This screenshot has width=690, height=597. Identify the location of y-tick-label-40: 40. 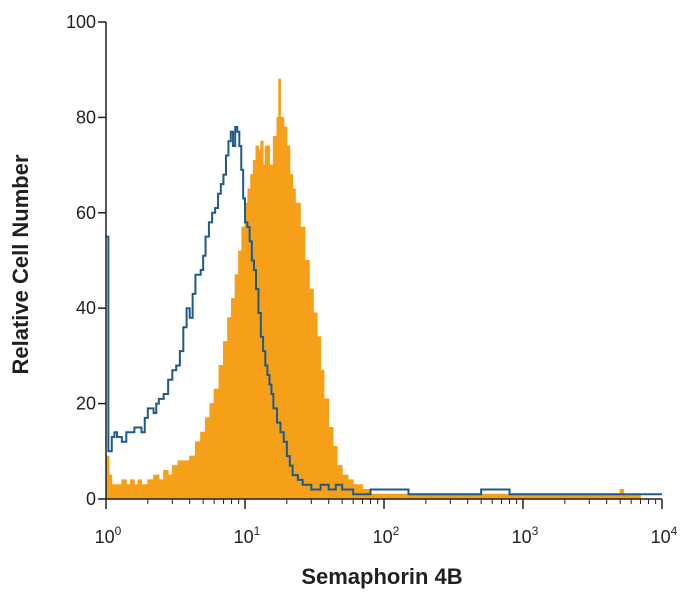
(86, 308).